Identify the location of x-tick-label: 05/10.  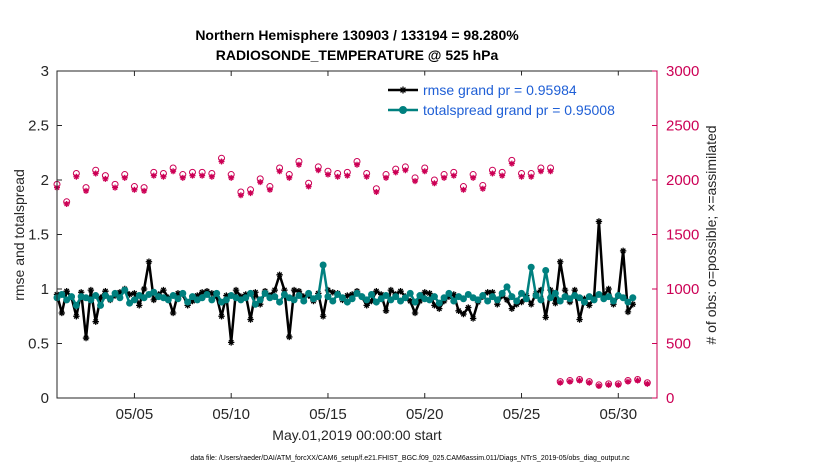
(231, 414).